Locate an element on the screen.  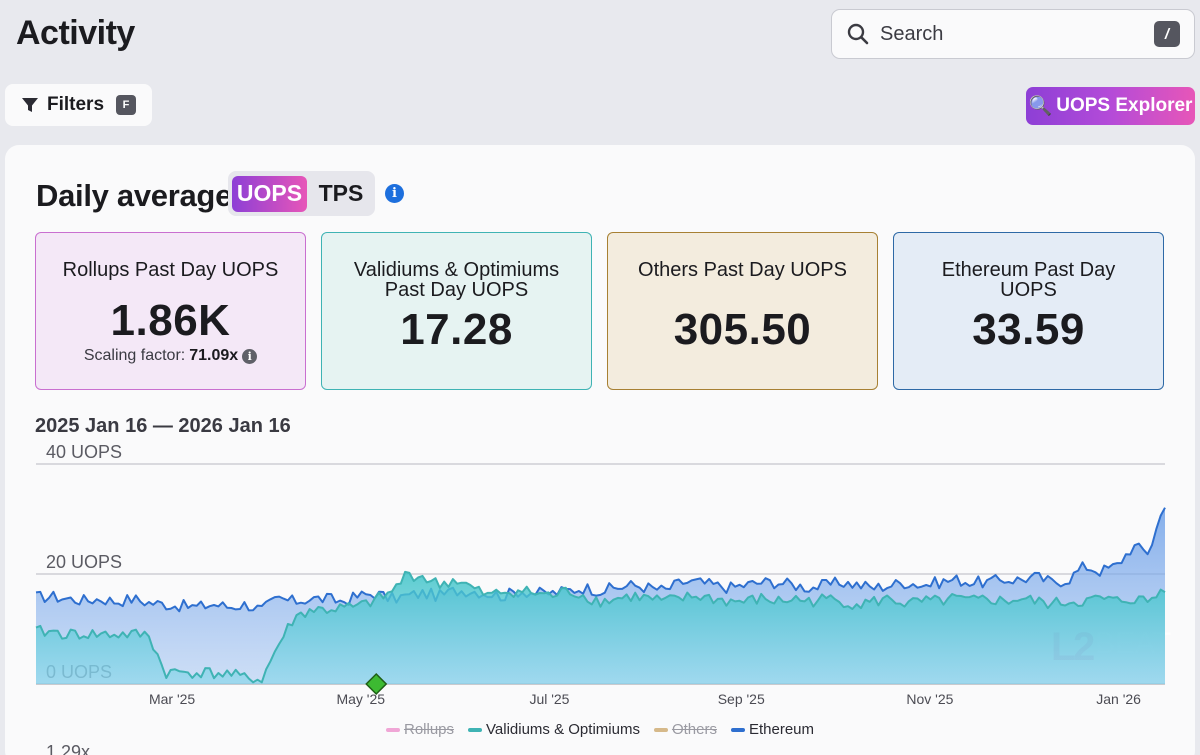
others-stat-card: Others Past Day UOPS 305.50 is located at coordinates (742, 311).